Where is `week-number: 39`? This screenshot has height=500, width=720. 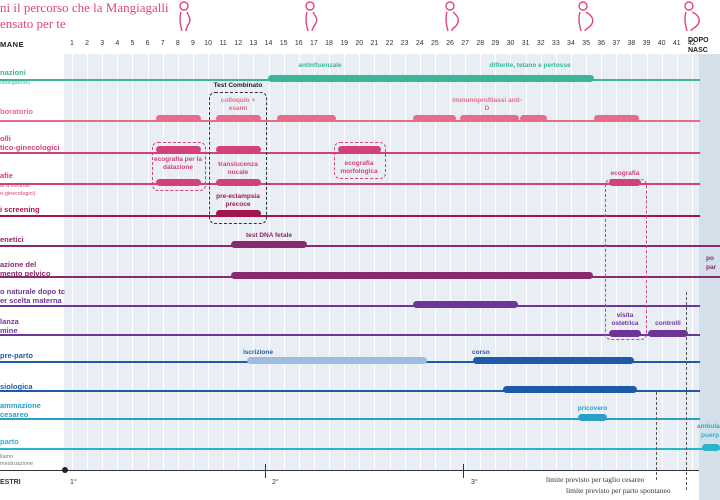
week-number: 39 is located at coordinates (646, 43).